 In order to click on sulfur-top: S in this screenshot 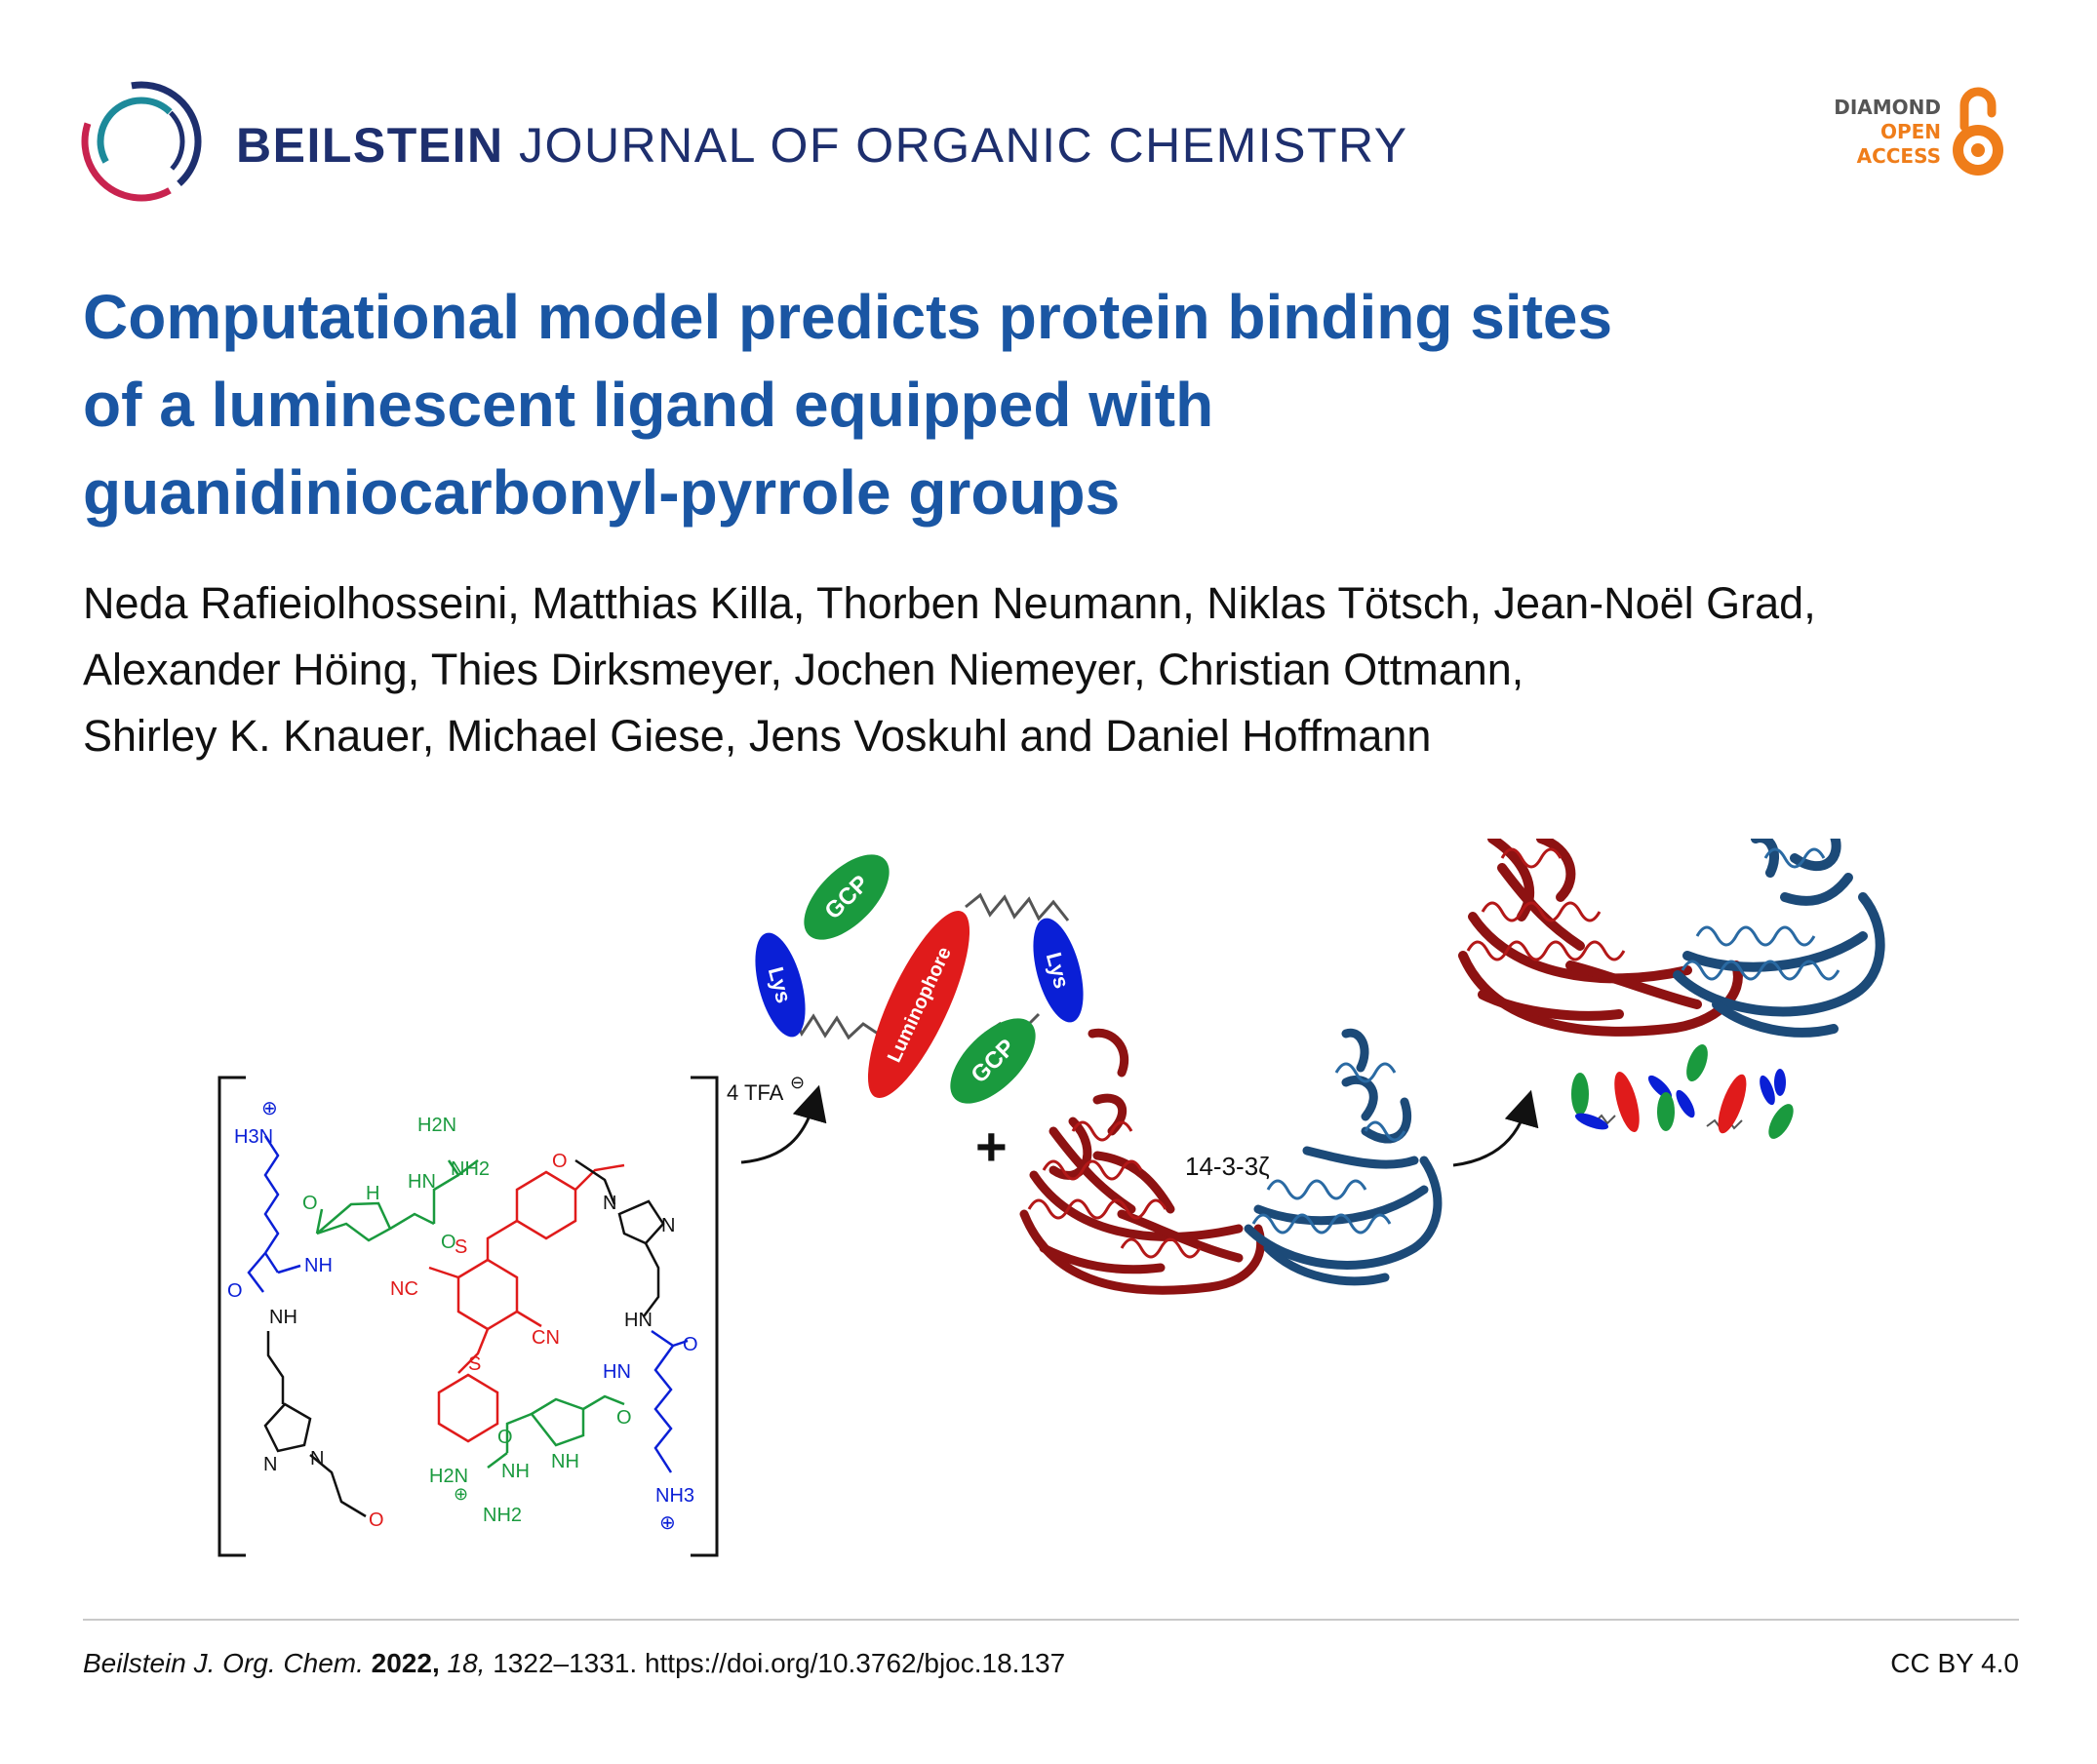, I will do `click(461, 1247)`.